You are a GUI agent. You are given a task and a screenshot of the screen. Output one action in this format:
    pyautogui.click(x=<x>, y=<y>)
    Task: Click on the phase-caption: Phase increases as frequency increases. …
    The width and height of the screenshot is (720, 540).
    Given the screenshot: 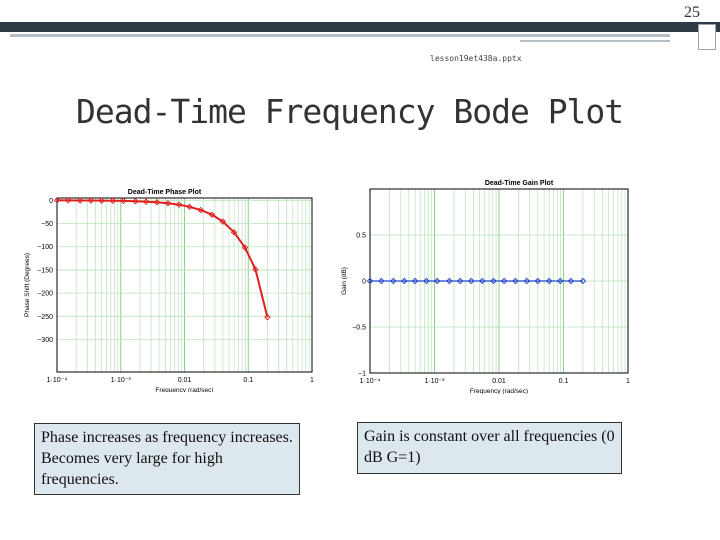 What is the action you would take?
    pyautogui.click(x=167, y=459)
    